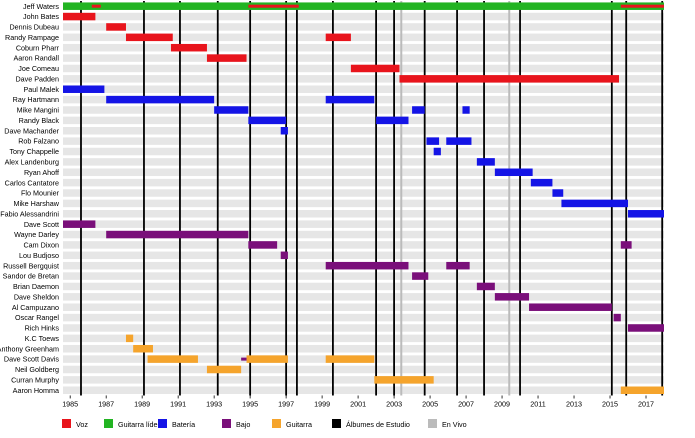  I want to click on x-tick-label: 1995, so click(250, 403).